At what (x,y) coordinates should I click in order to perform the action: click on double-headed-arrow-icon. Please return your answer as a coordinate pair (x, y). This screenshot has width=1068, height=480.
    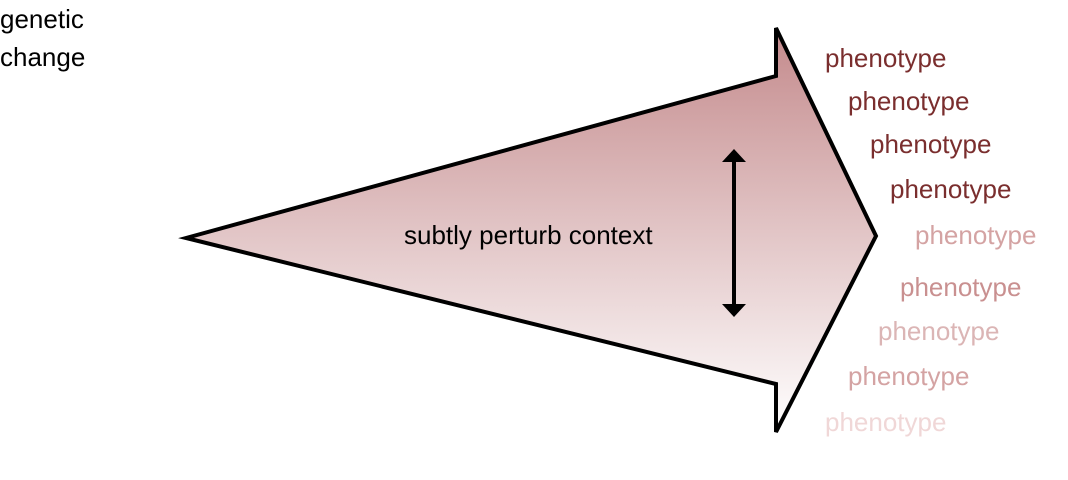
    Looking at the image, I should click on (734, 233).